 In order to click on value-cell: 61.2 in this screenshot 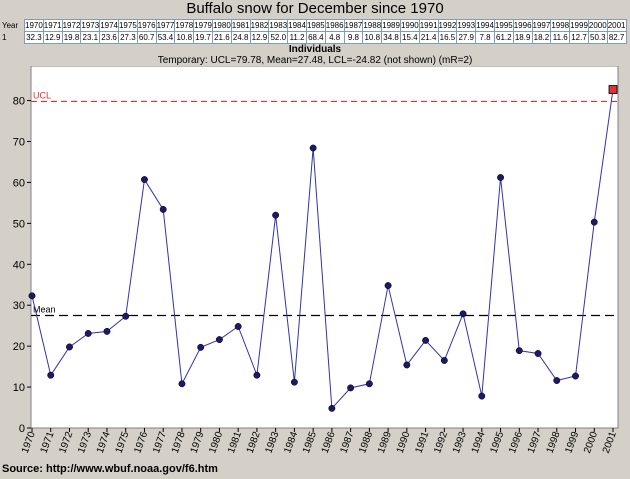, I will do `click(503, 37)`.